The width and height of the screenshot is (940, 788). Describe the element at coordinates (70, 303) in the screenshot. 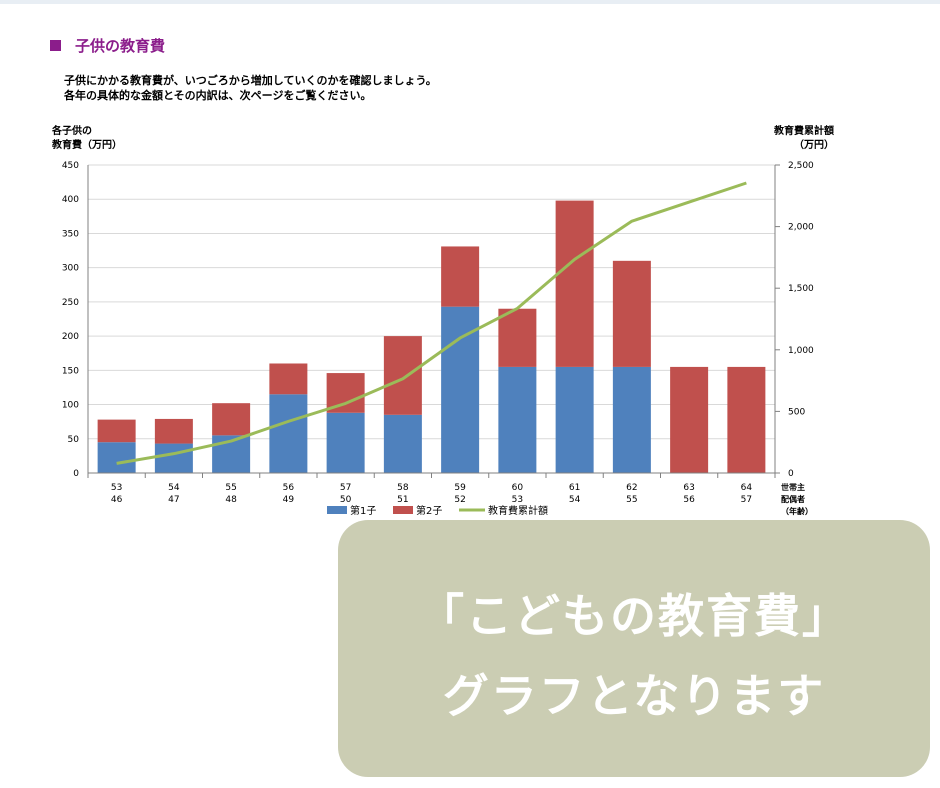

I see `left-tick-label: 250` at that location.